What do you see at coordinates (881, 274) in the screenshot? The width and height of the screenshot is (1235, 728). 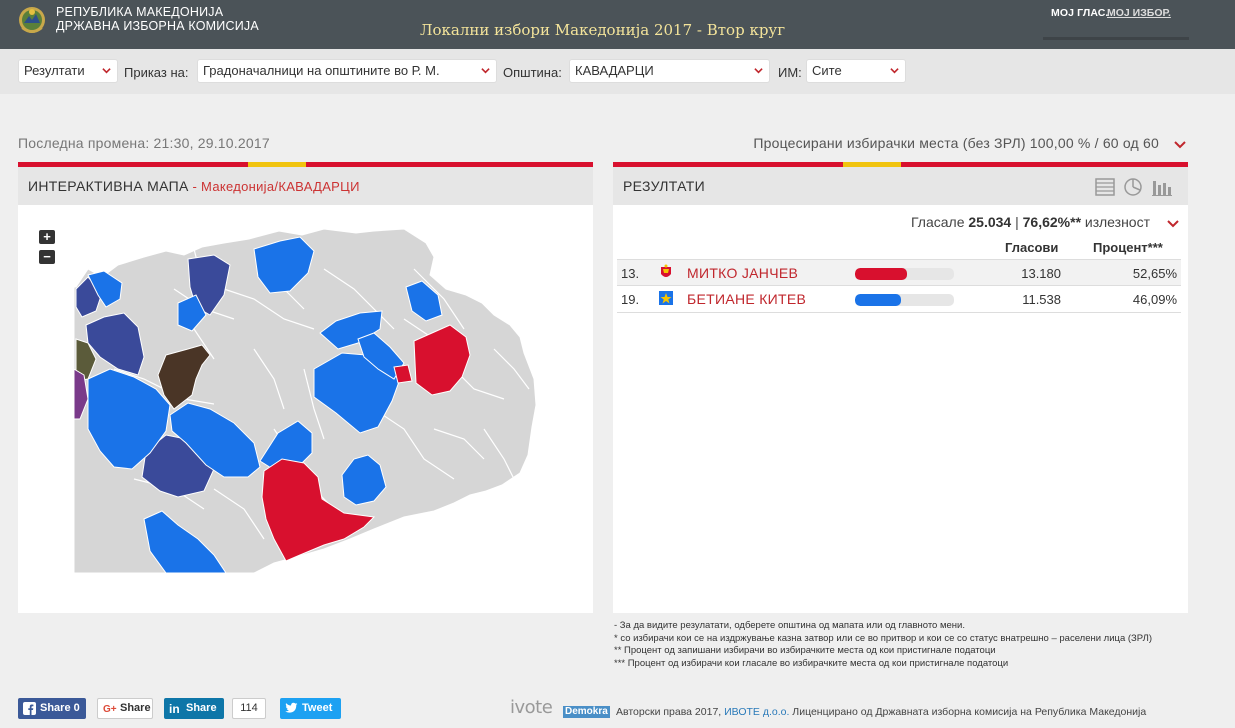 I see `vote-share-fill` at bounding box center [881, 274].